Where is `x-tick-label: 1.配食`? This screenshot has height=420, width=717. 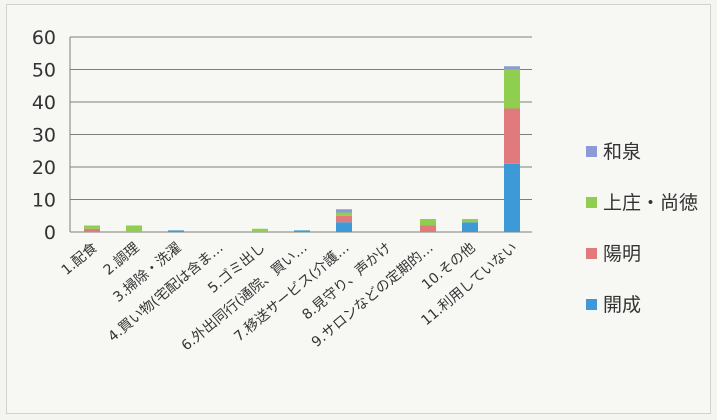
x-tick-label: 1.配食 is located at coordinates (79, 259).